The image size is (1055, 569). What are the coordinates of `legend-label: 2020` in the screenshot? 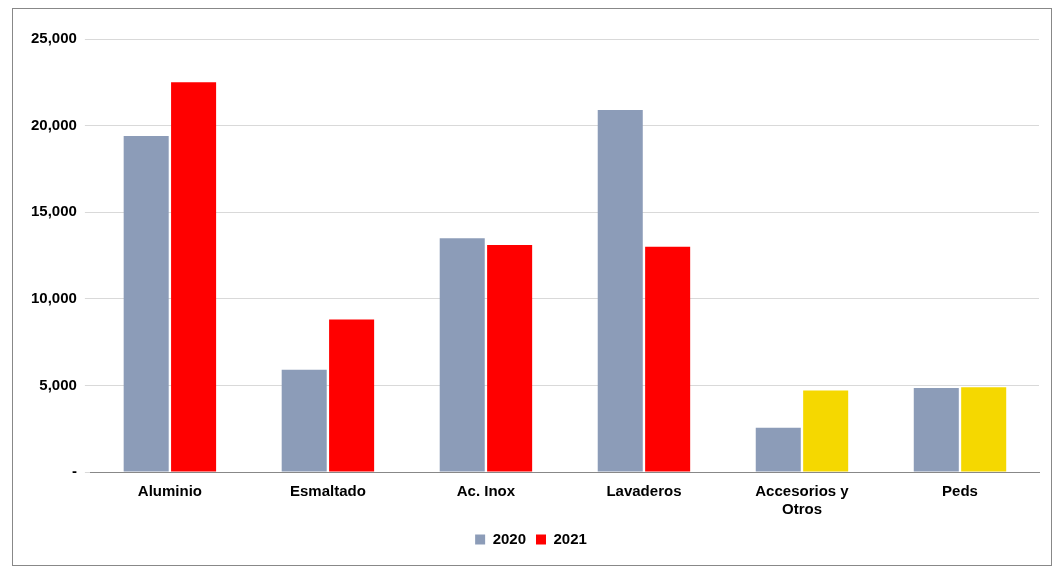 It's located at (509, 538).